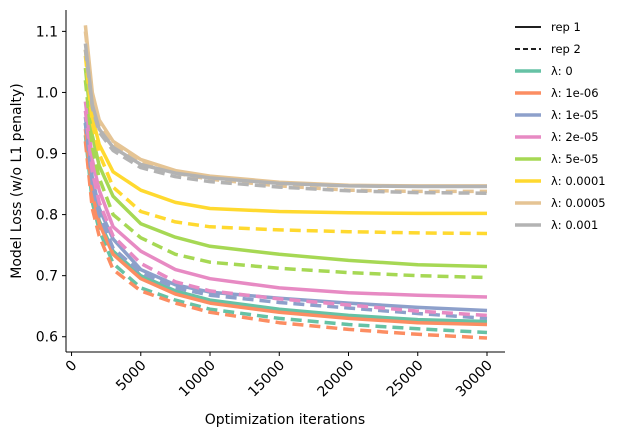  Describe the element at coordinates (47, 93) in the screenshot. I see `y-tick-label: 1.0` at that location.